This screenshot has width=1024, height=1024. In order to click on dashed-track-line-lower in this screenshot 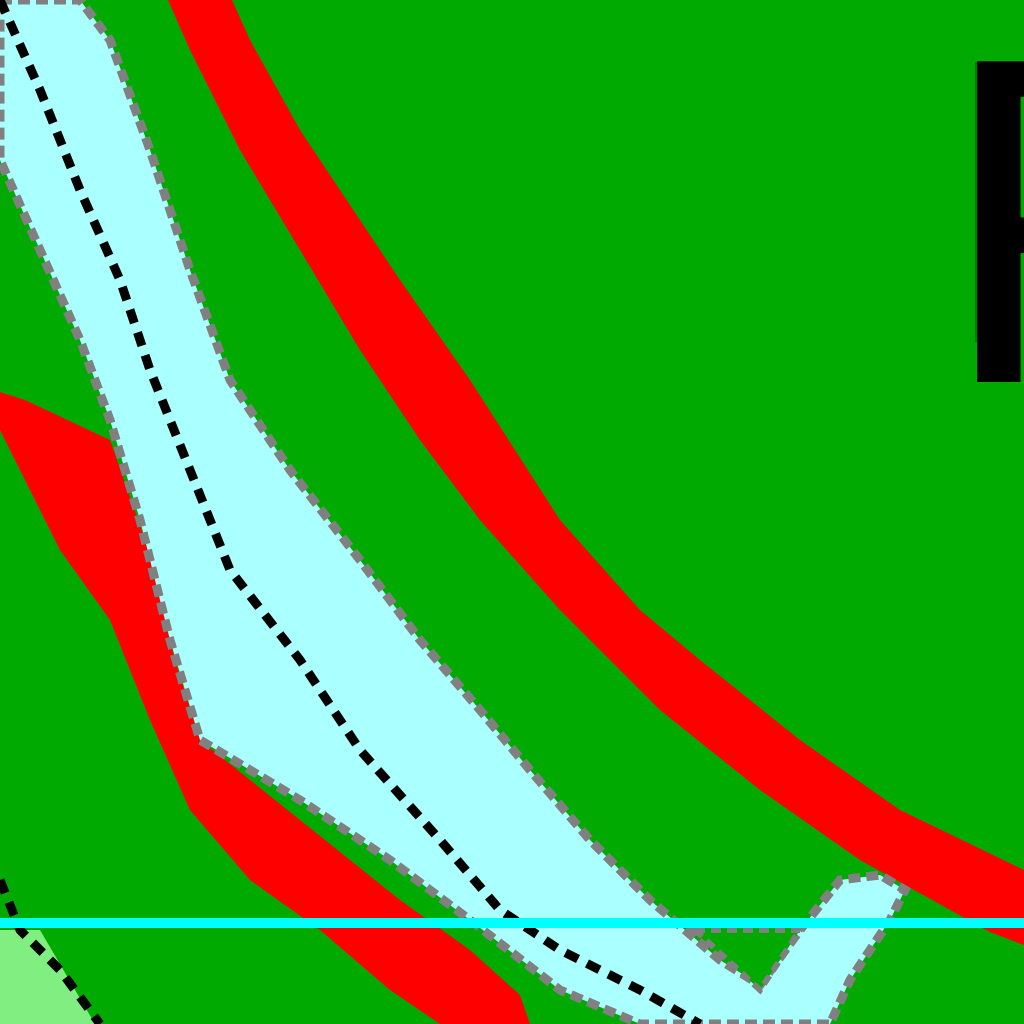, I will do `click(52, 951)`.